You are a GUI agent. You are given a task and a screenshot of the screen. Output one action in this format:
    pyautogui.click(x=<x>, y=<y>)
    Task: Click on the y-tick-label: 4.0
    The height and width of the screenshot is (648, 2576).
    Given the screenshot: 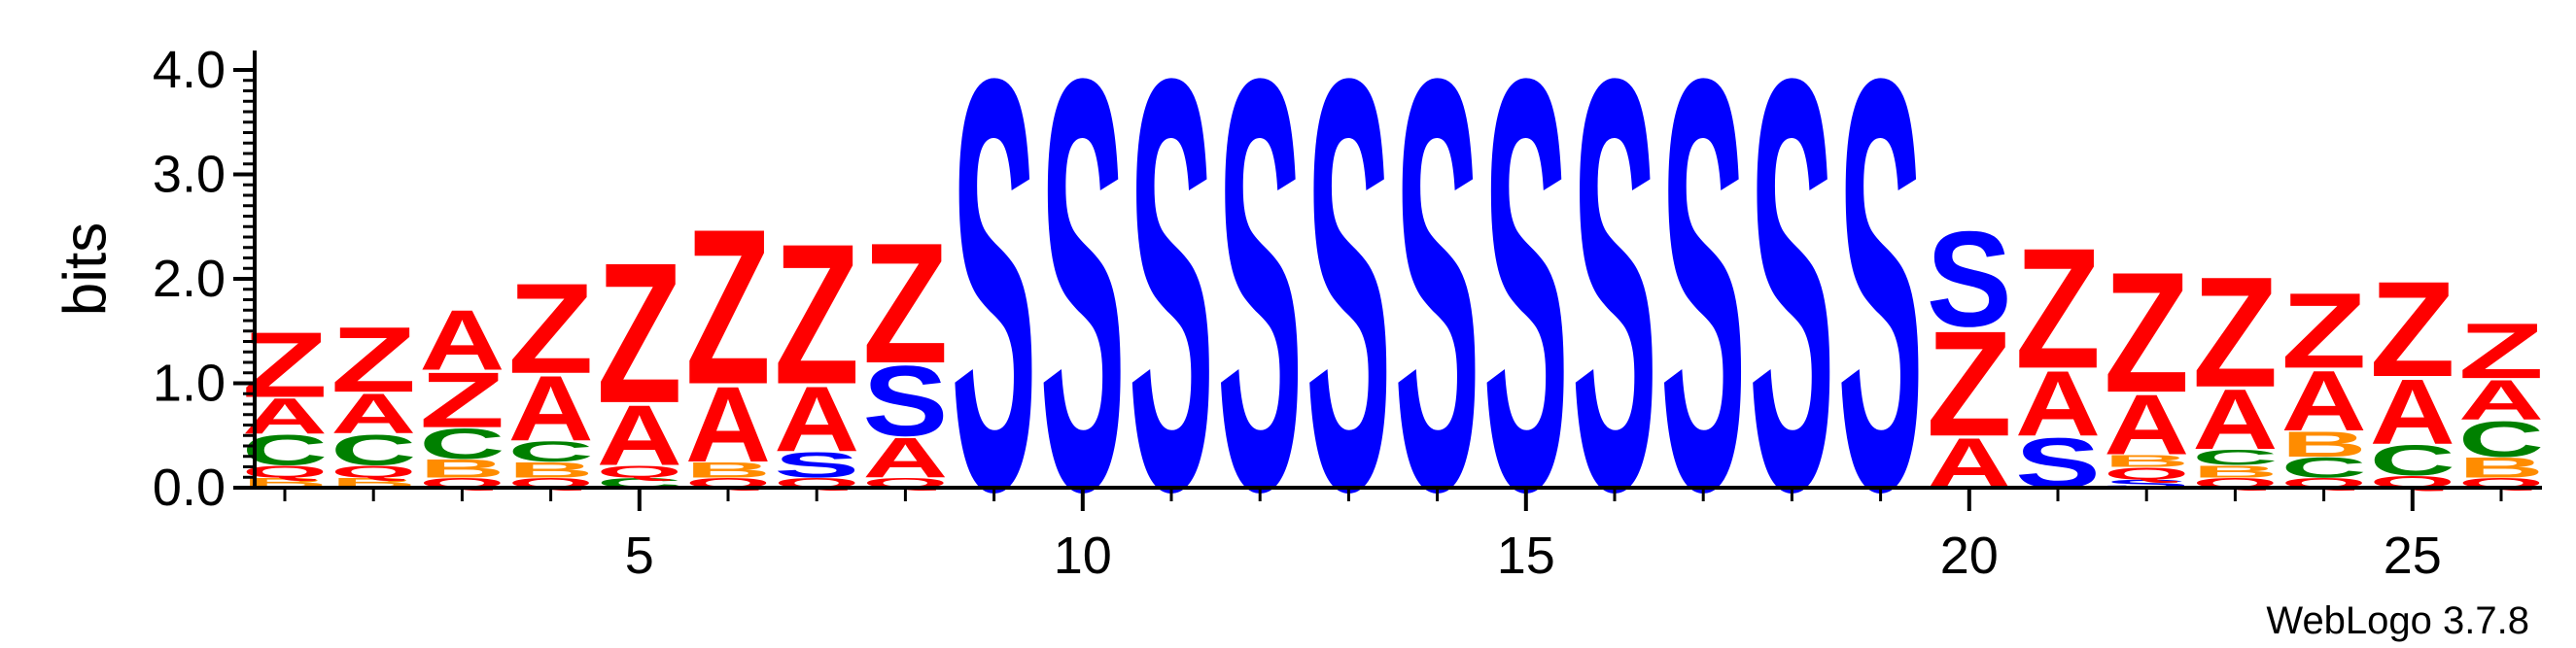 What is the action you would take?
    pyautogui.click(x=189, y=70)
    